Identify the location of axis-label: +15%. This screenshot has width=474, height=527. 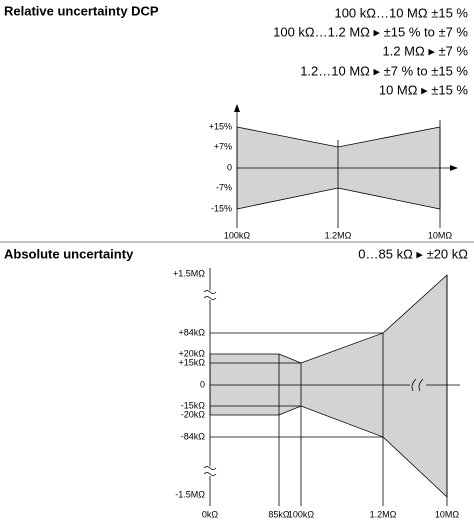
(220, 126).